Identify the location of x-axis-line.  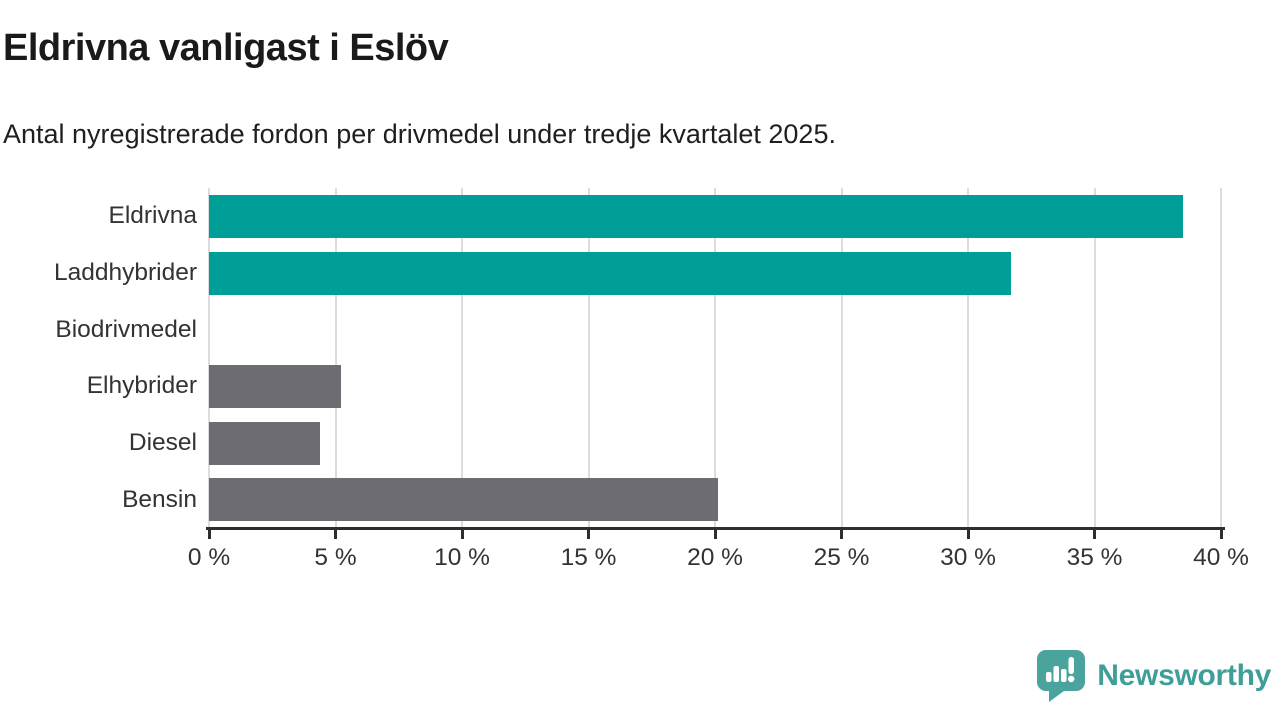
(715, 528).